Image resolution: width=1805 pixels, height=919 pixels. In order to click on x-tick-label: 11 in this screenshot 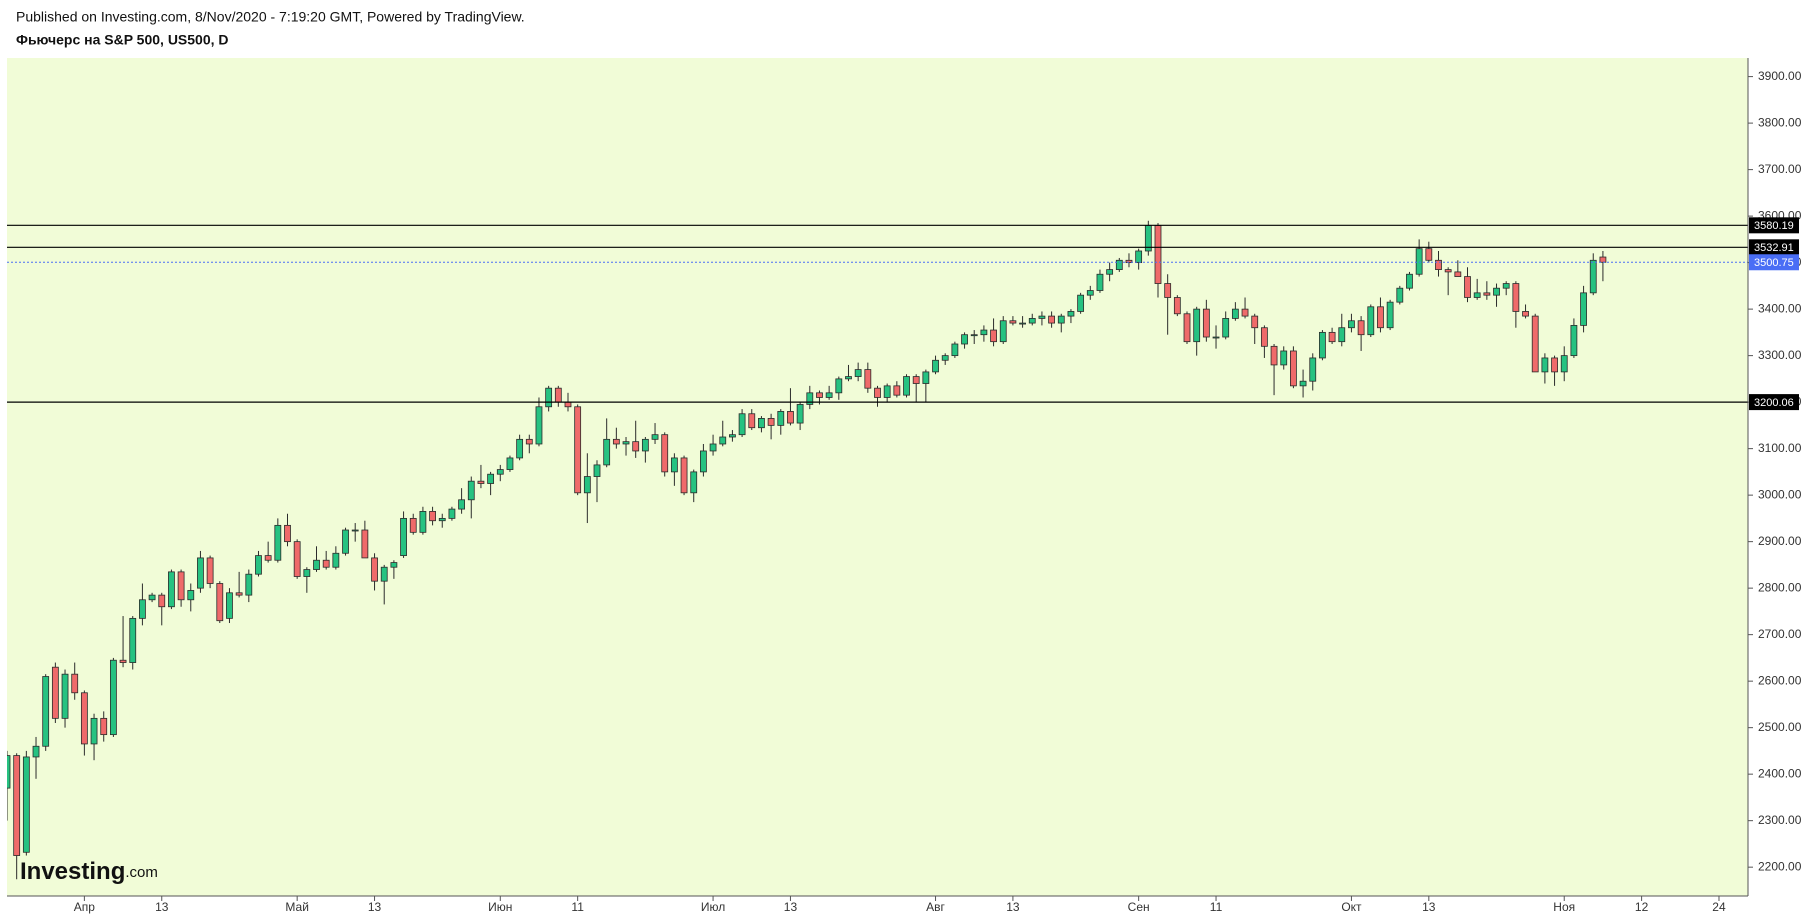, I will do `click(577, 907)`.